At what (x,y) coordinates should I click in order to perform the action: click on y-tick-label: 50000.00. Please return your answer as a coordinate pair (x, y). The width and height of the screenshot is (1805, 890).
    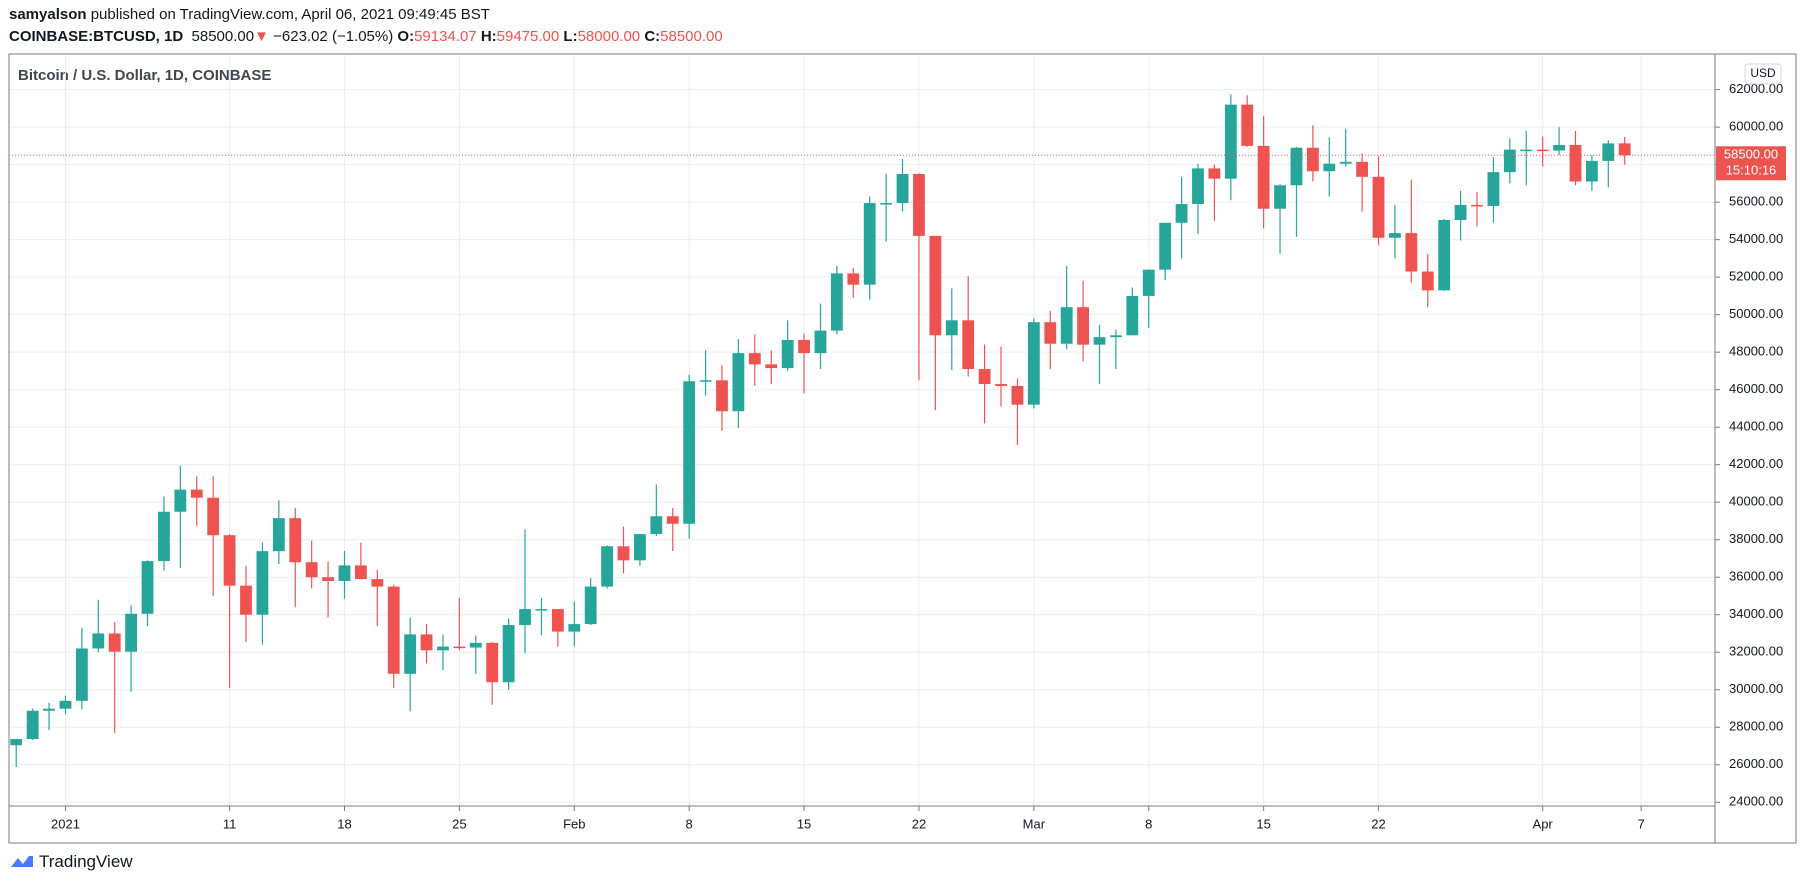
    Looking at the image, I should click on (1756, 313).